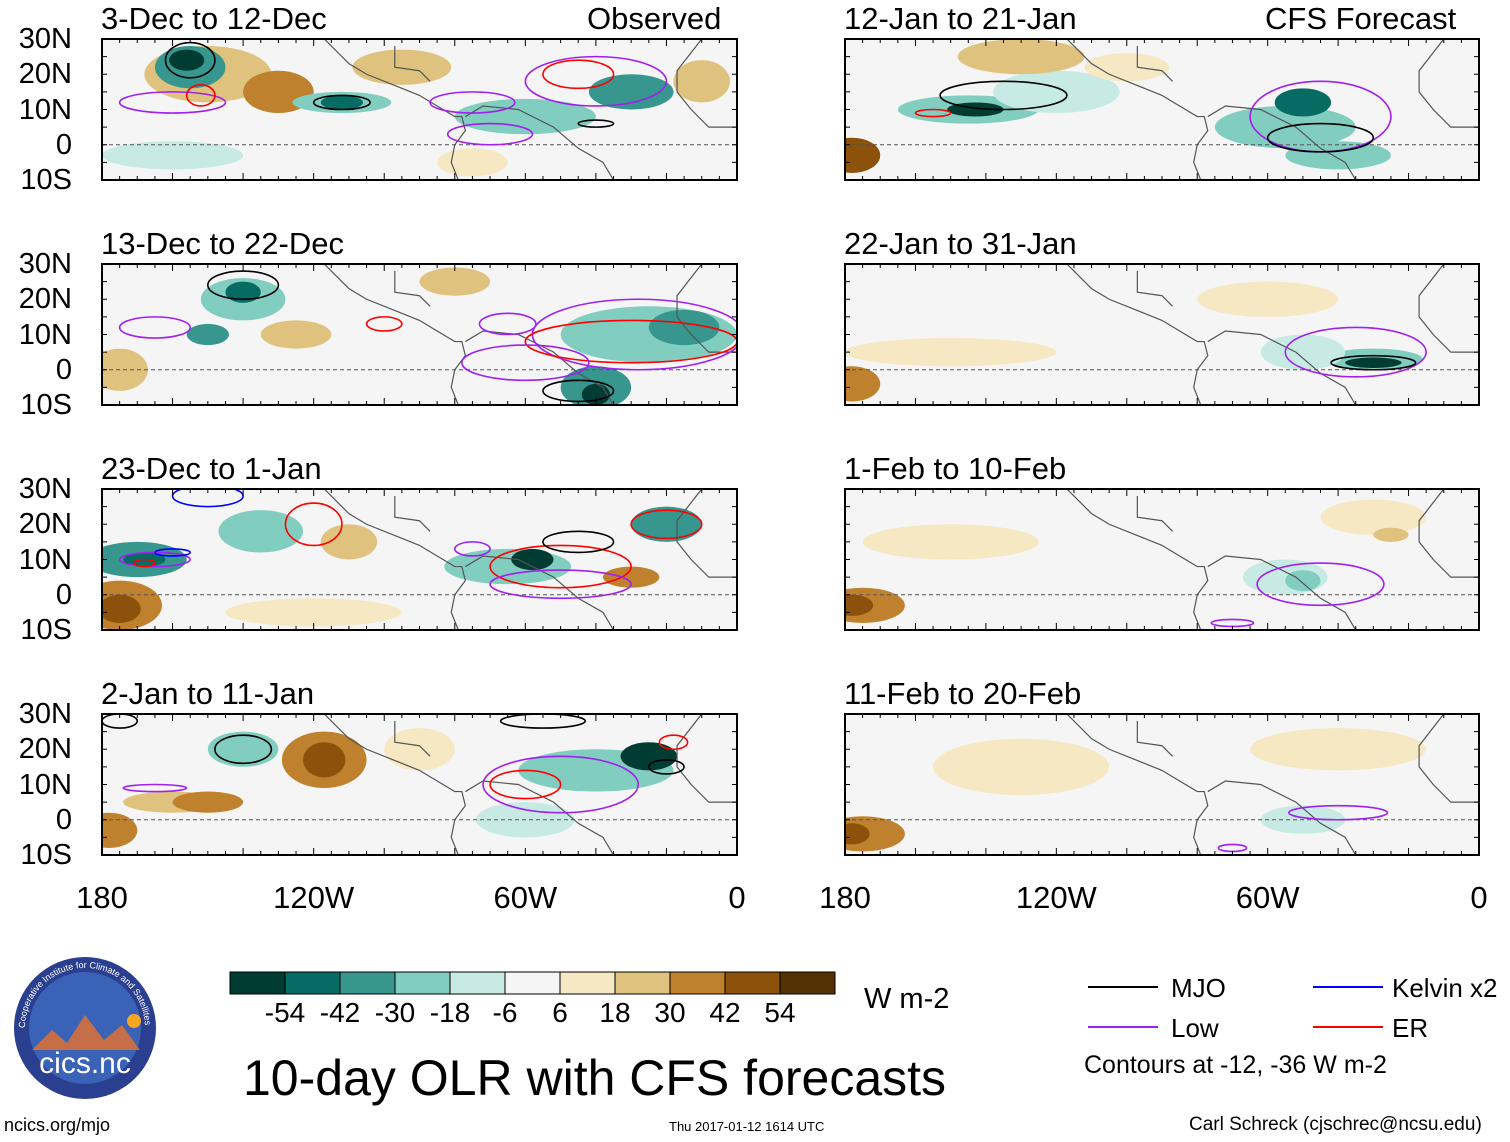 The image size is (1510, 1142). What do you see at coordinates (615, 1012) in the screenshot?
I see `colorbar-label: 18` at bounding box center [615, 1012].